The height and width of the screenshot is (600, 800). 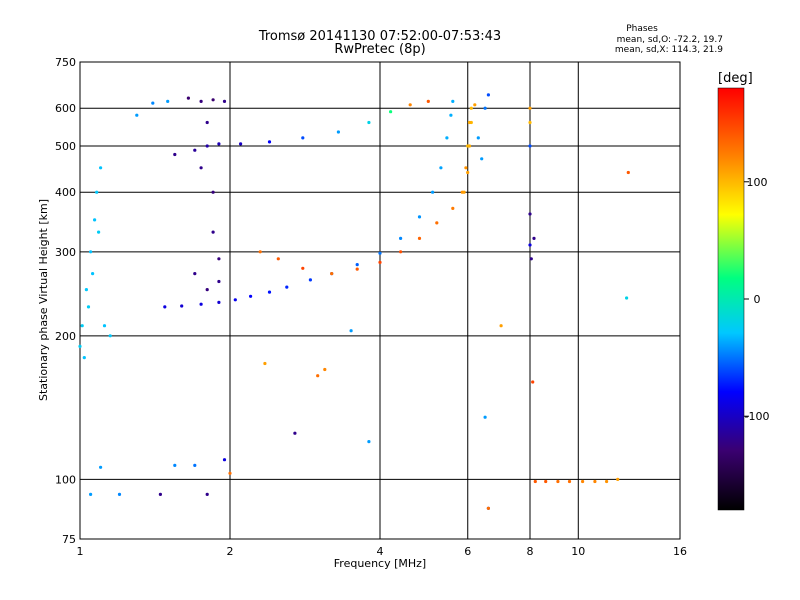 I want to click on y-axis-label: Stationary phase Virtual Height [km], so click(x=43, y=300).